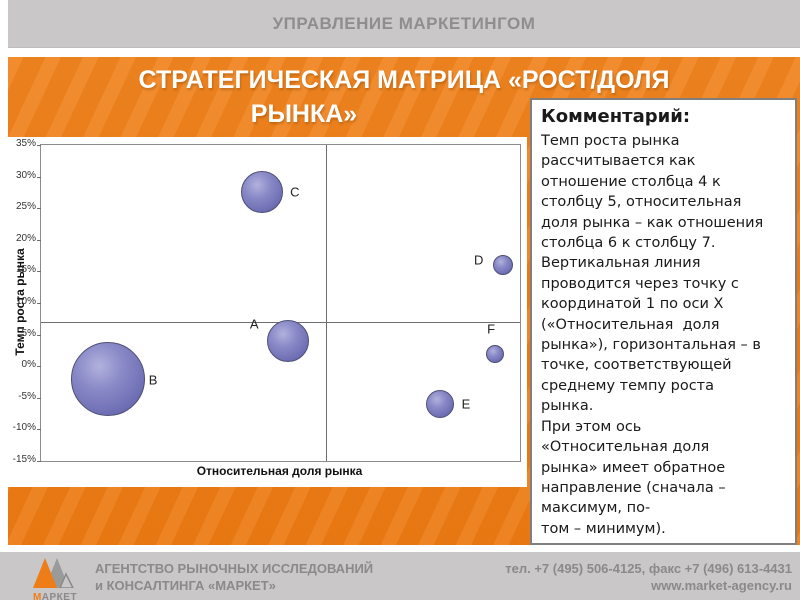  I want to click on bubble-D, so click(502, 265).